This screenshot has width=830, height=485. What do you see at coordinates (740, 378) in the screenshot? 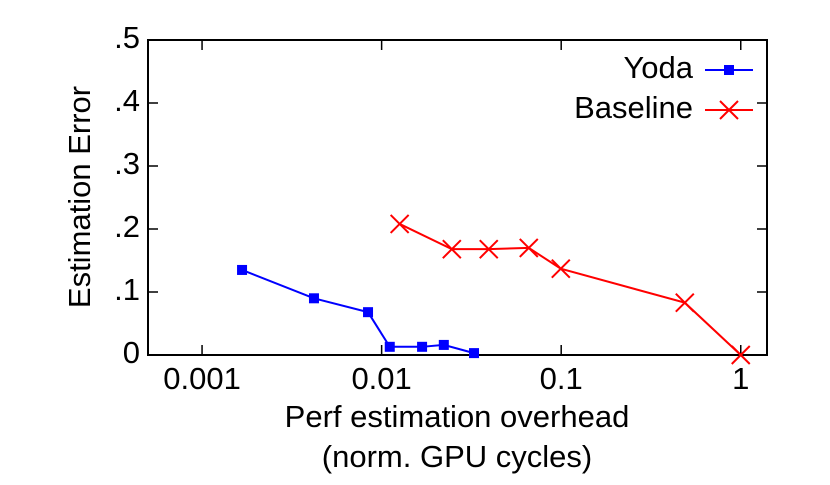
I see `x-tick-label: 1` at bounding box center [740, 378].